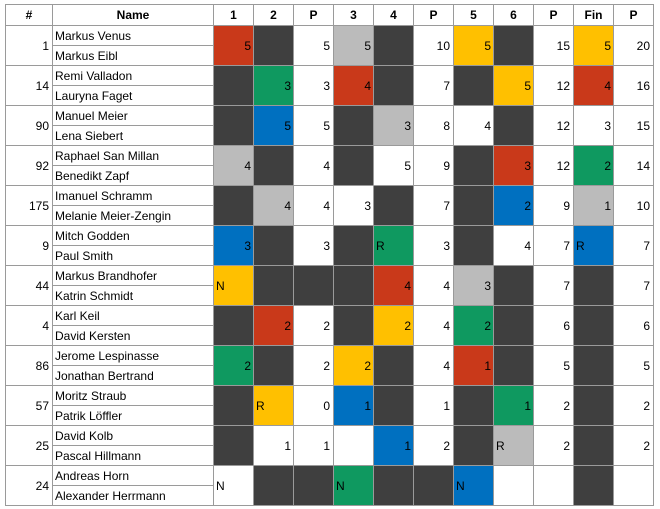 This screenshot has height=509, width=660. I want to click on co-driver-name: Patrik Löffler, so click(133, 415).